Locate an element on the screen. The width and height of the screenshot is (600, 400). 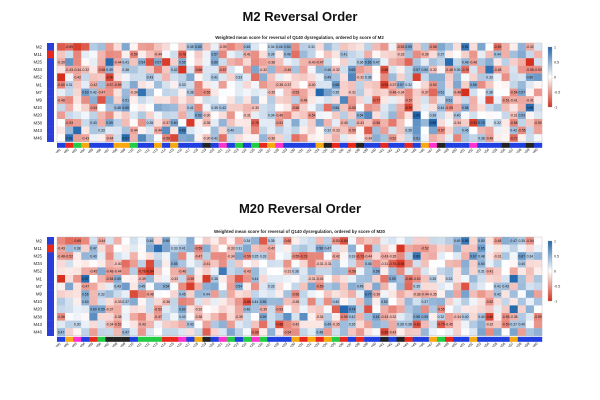
cell-value-label: -0.73 is located at coordinates (304, 256).